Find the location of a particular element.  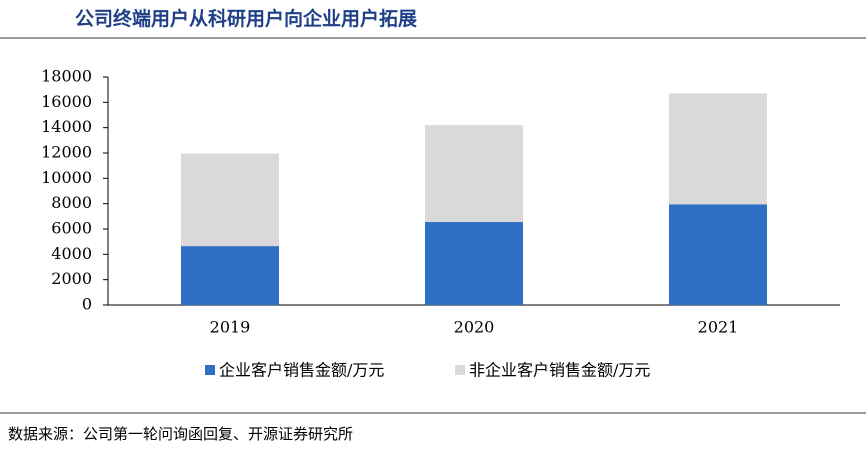

y-tick-label: 16000 is located at coordinates (66, 101).